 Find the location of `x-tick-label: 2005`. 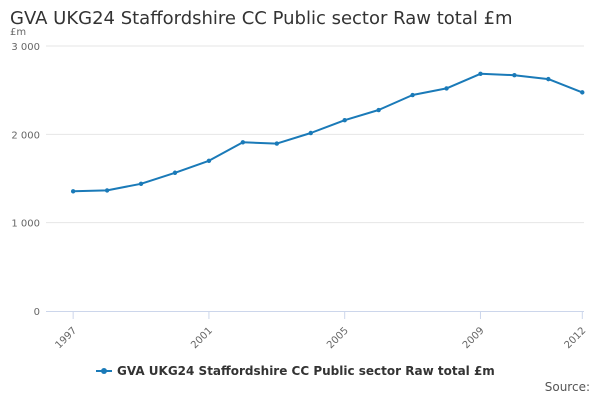

x-tick-label: 2005 is located at coordinates (338, 338).